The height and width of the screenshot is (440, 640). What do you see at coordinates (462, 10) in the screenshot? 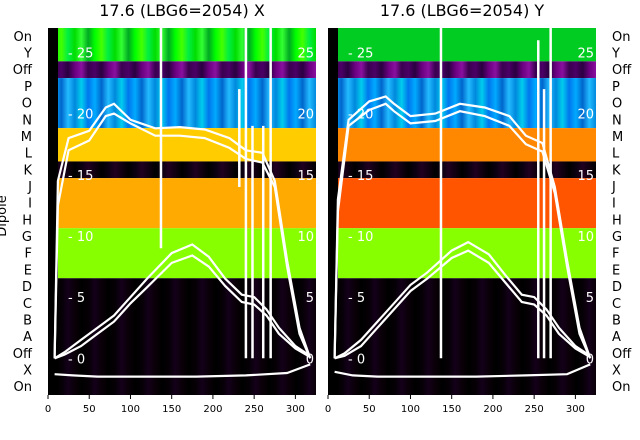
I see `panel-title-y: 17.6 (LBG6=2054) Y` at bounding box center [462, 10].